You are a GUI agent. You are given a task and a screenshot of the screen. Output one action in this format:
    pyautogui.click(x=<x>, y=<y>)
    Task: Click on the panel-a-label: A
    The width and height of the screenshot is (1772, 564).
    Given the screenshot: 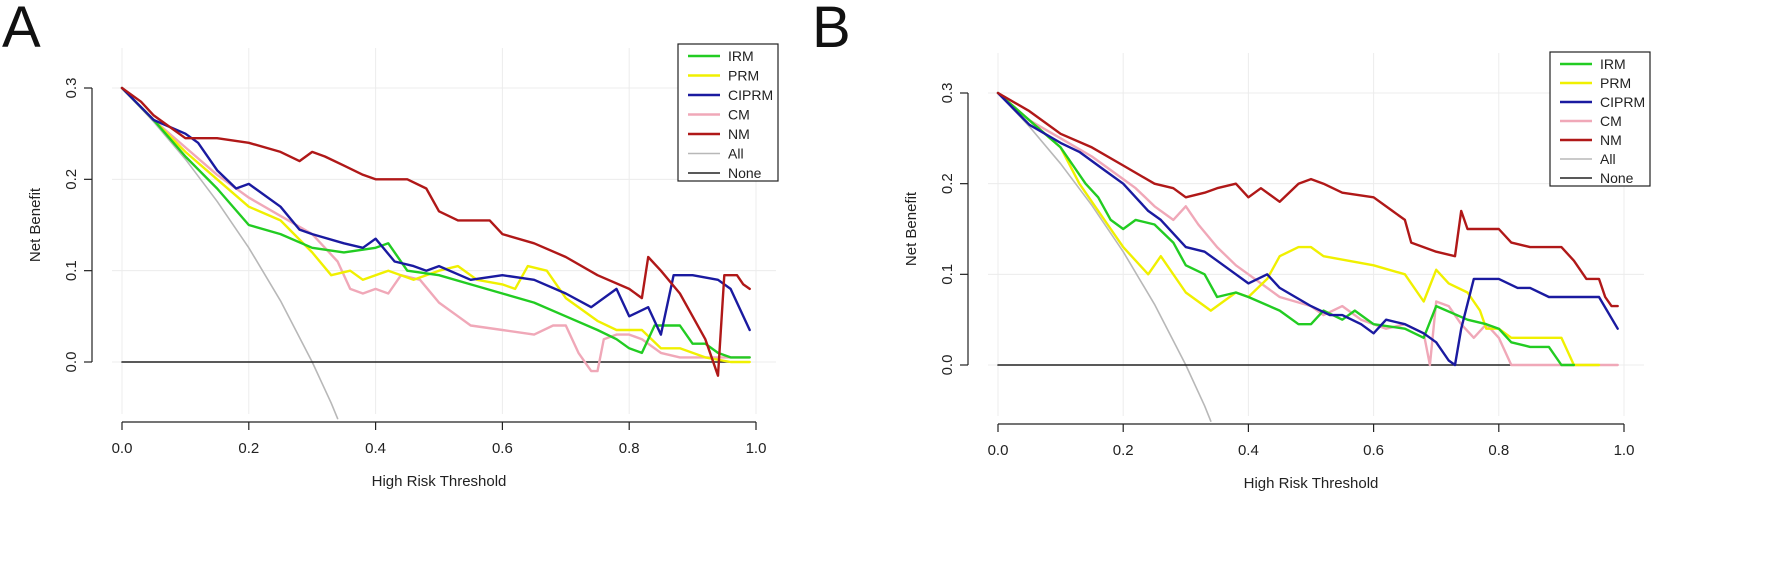 What is the action you would take?
    pyautogui.click(x=21, y=30)
    